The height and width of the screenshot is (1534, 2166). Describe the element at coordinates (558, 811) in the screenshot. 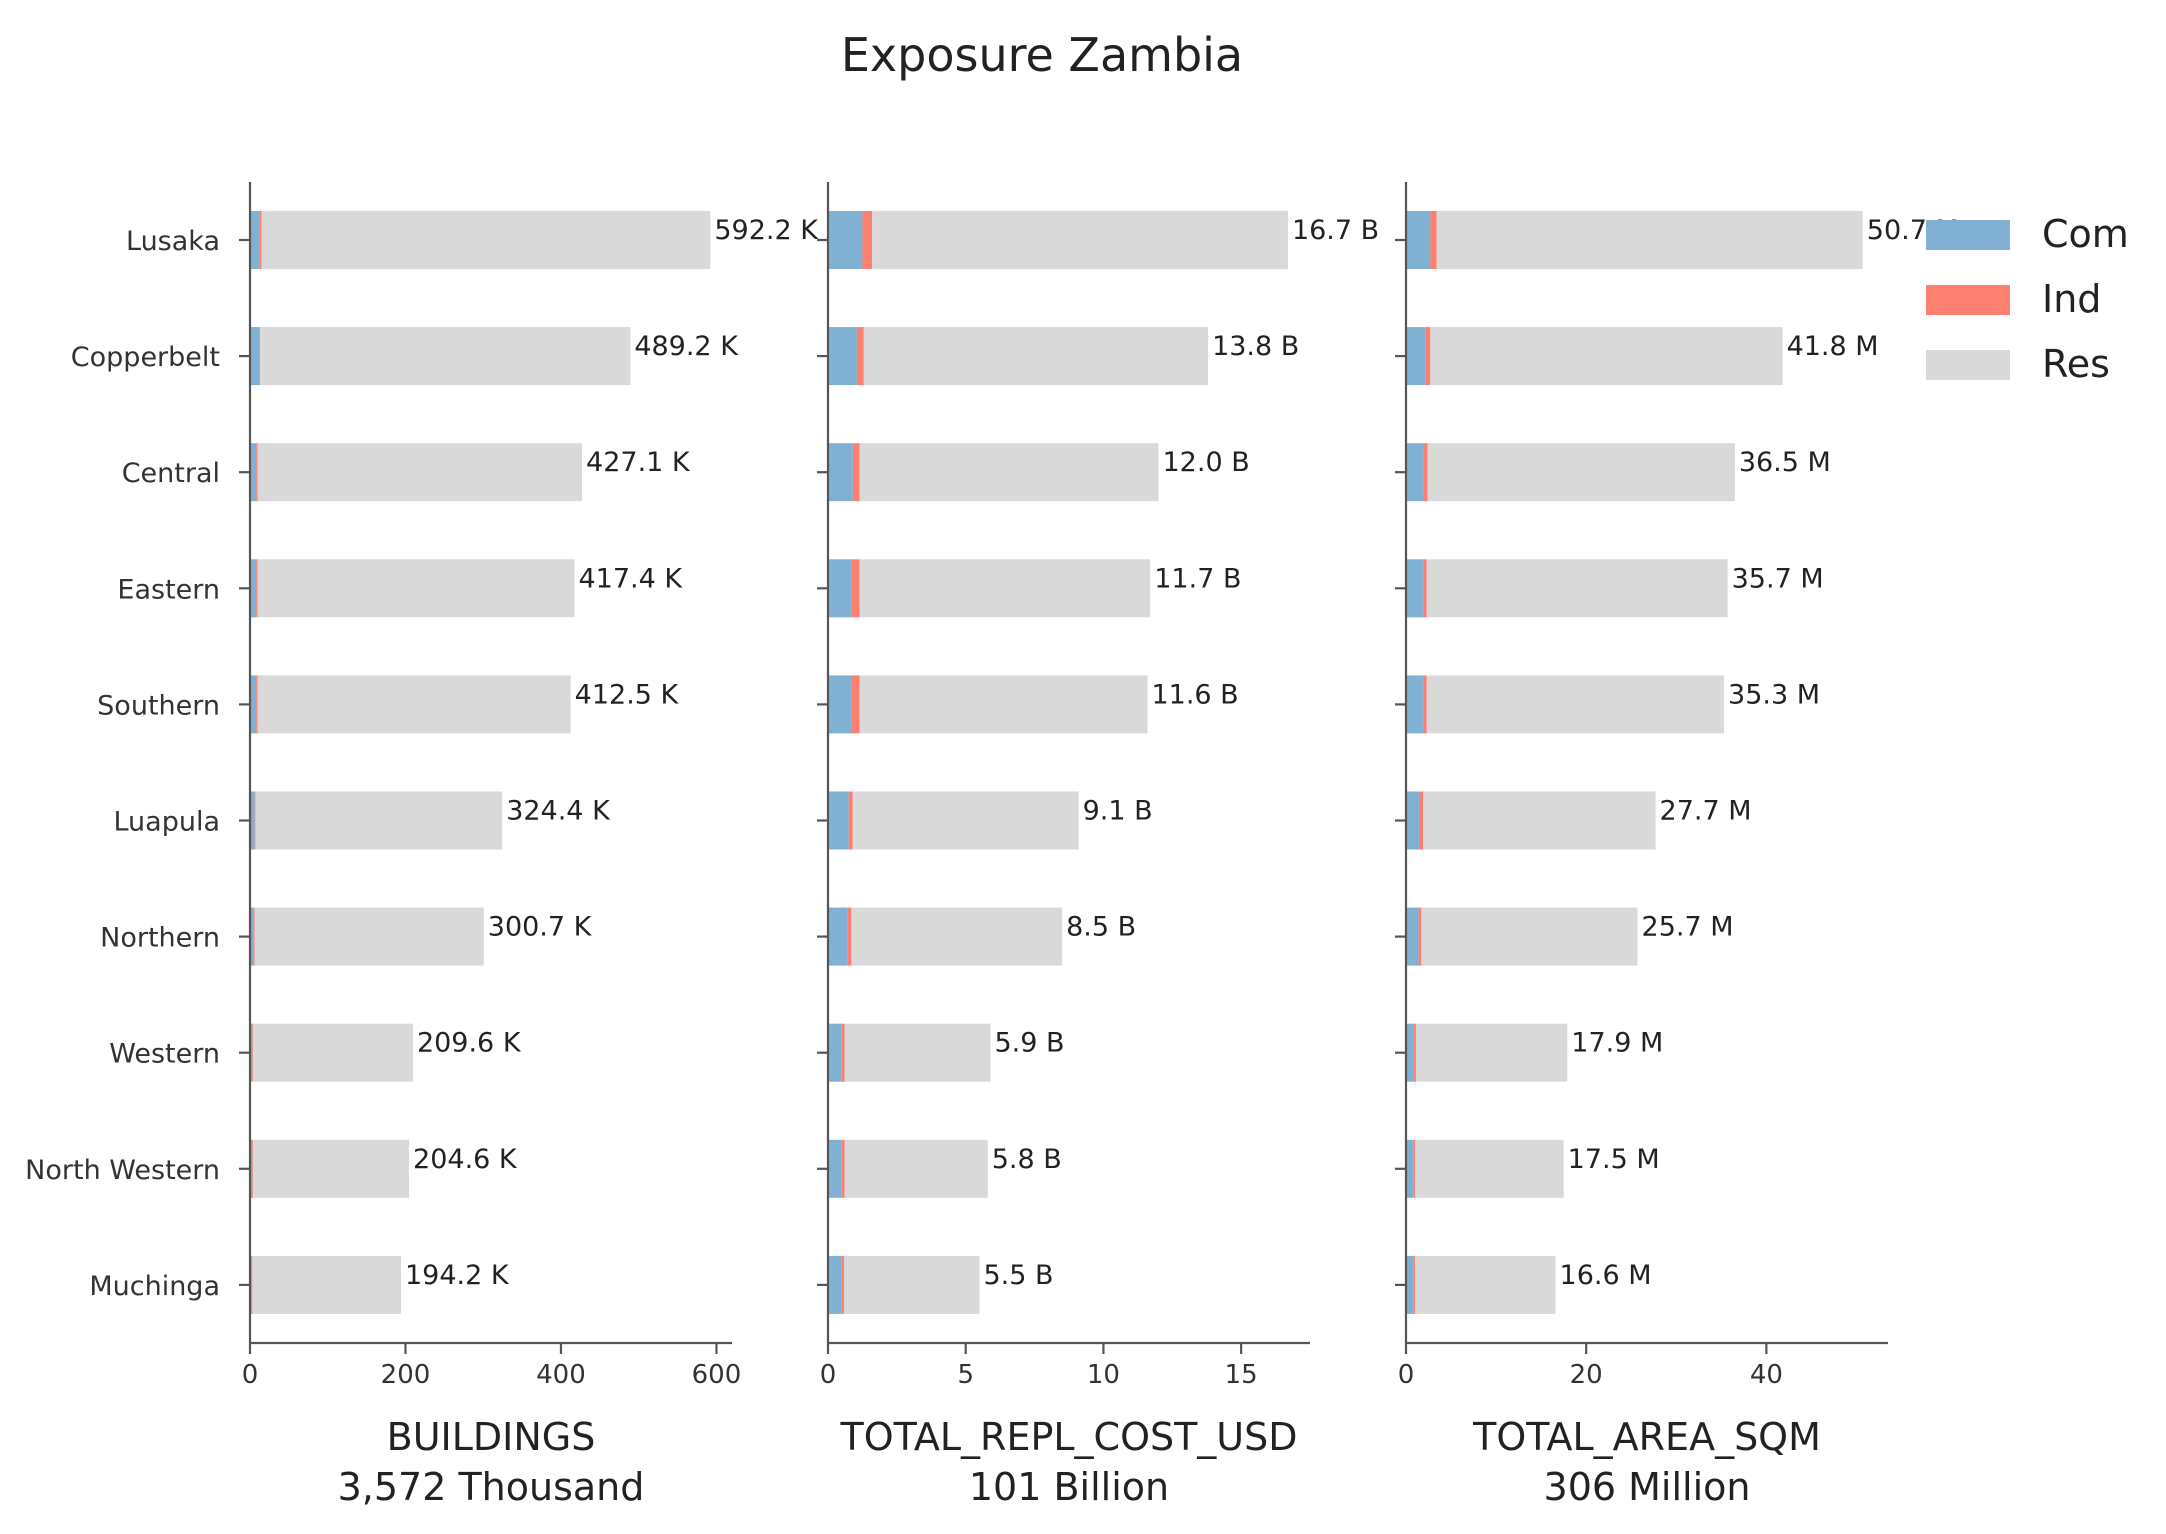

I see `data-label: 324.4 K` at that location.